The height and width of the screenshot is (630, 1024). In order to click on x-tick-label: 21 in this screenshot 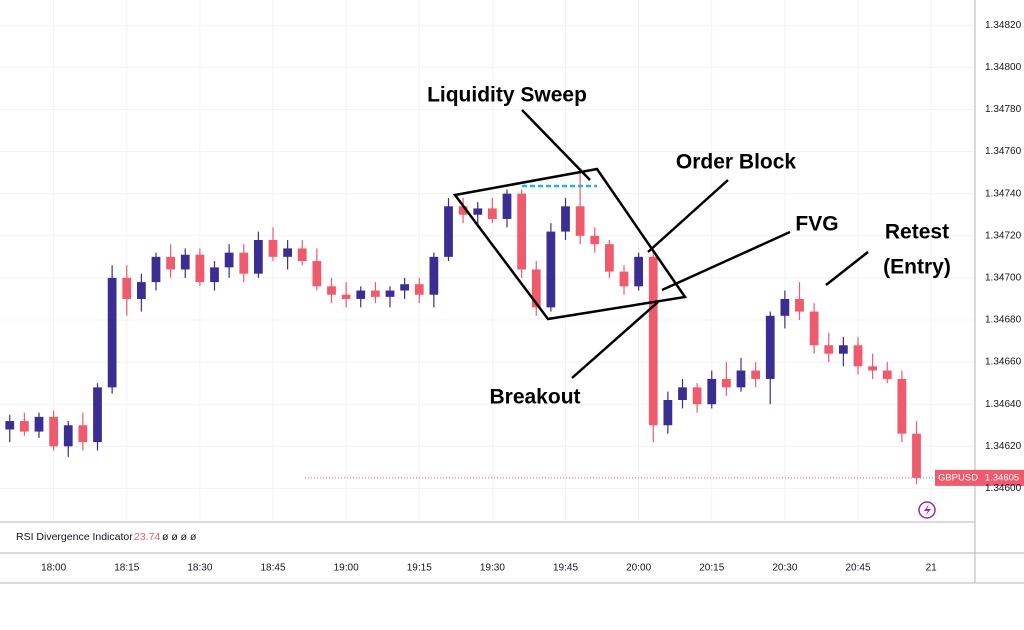, I will do `click(932, 568)`.